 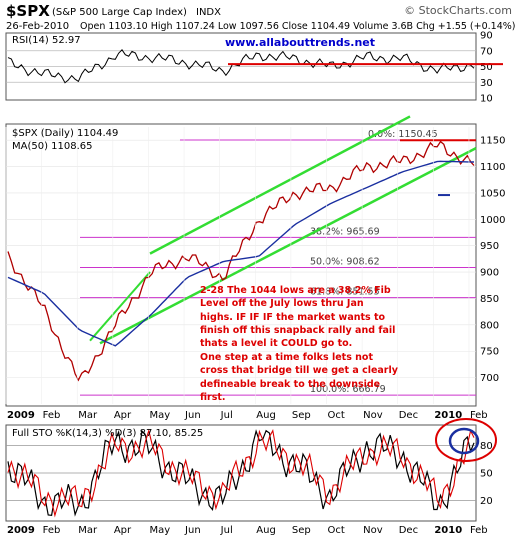 I want to click on sto-x-label: 2009, so click(x=21, y=530).